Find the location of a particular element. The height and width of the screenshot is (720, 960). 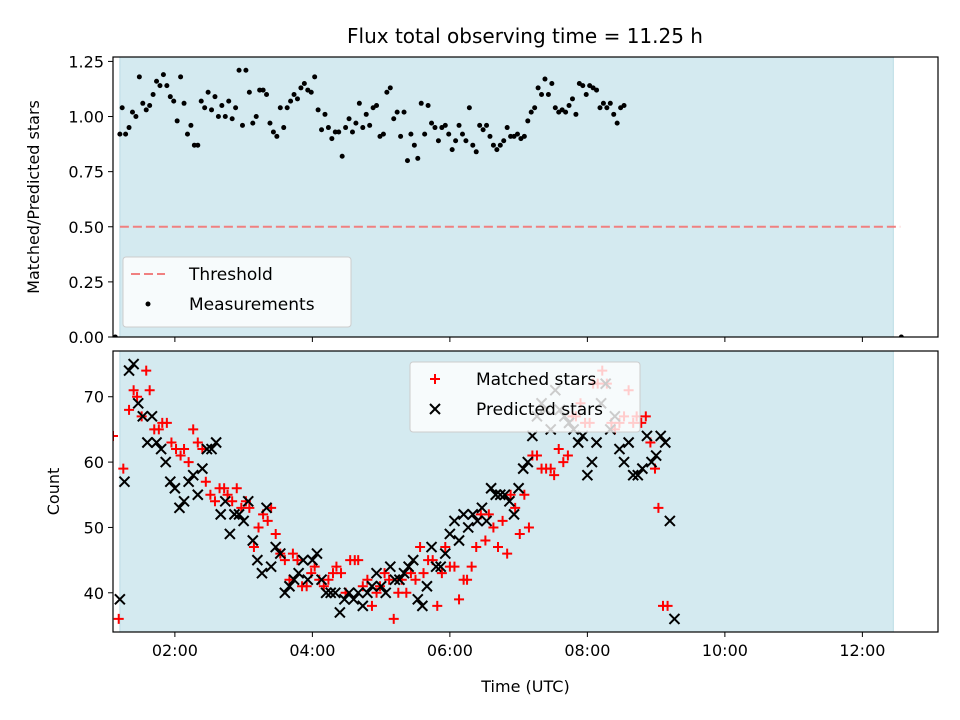

y-axis-label: Count is located at coordinates (53, 492).